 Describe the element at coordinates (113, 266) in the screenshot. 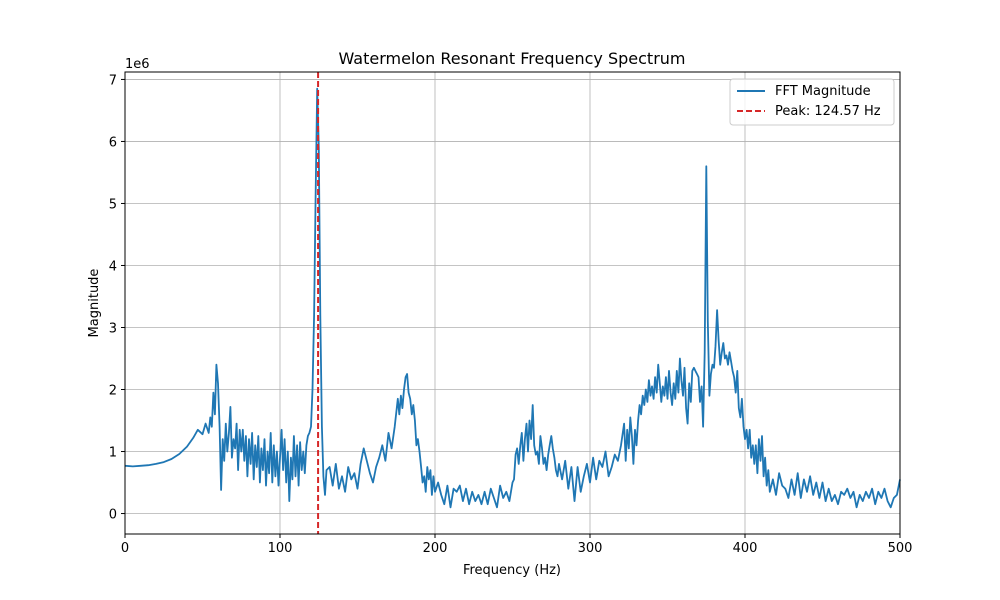

I see `y-tick-label-4: 4` at that location.